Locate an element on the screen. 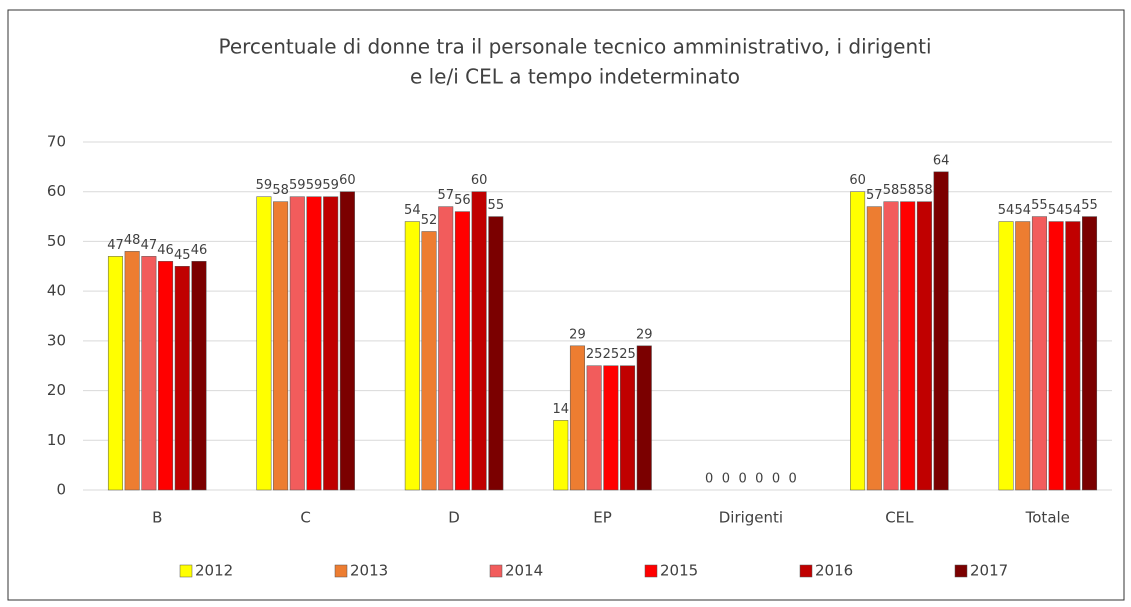 The image size is (1131, 607). legend-label: 2014 is located at coordinates (524, 571).